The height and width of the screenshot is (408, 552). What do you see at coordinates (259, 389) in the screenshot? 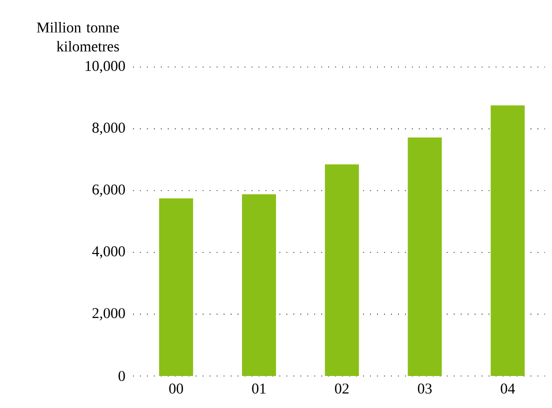
I see `x-tick-label: 01` at bounding box center [259, 389].